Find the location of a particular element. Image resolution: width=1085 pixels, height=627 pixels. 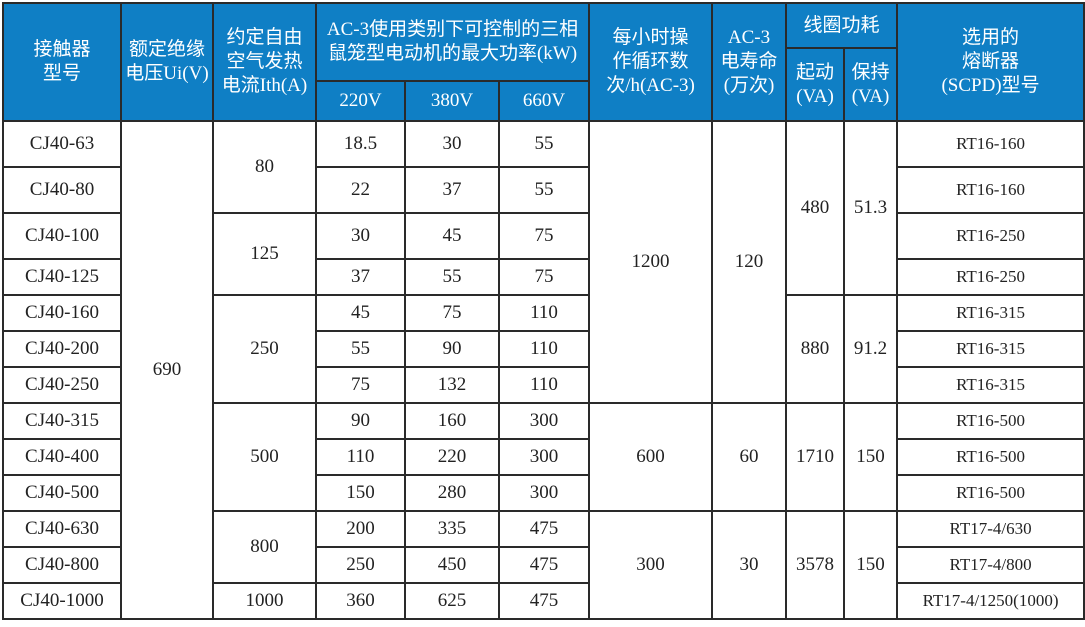

cell-model: CJ40-125 is located at coordinates (62, 277).